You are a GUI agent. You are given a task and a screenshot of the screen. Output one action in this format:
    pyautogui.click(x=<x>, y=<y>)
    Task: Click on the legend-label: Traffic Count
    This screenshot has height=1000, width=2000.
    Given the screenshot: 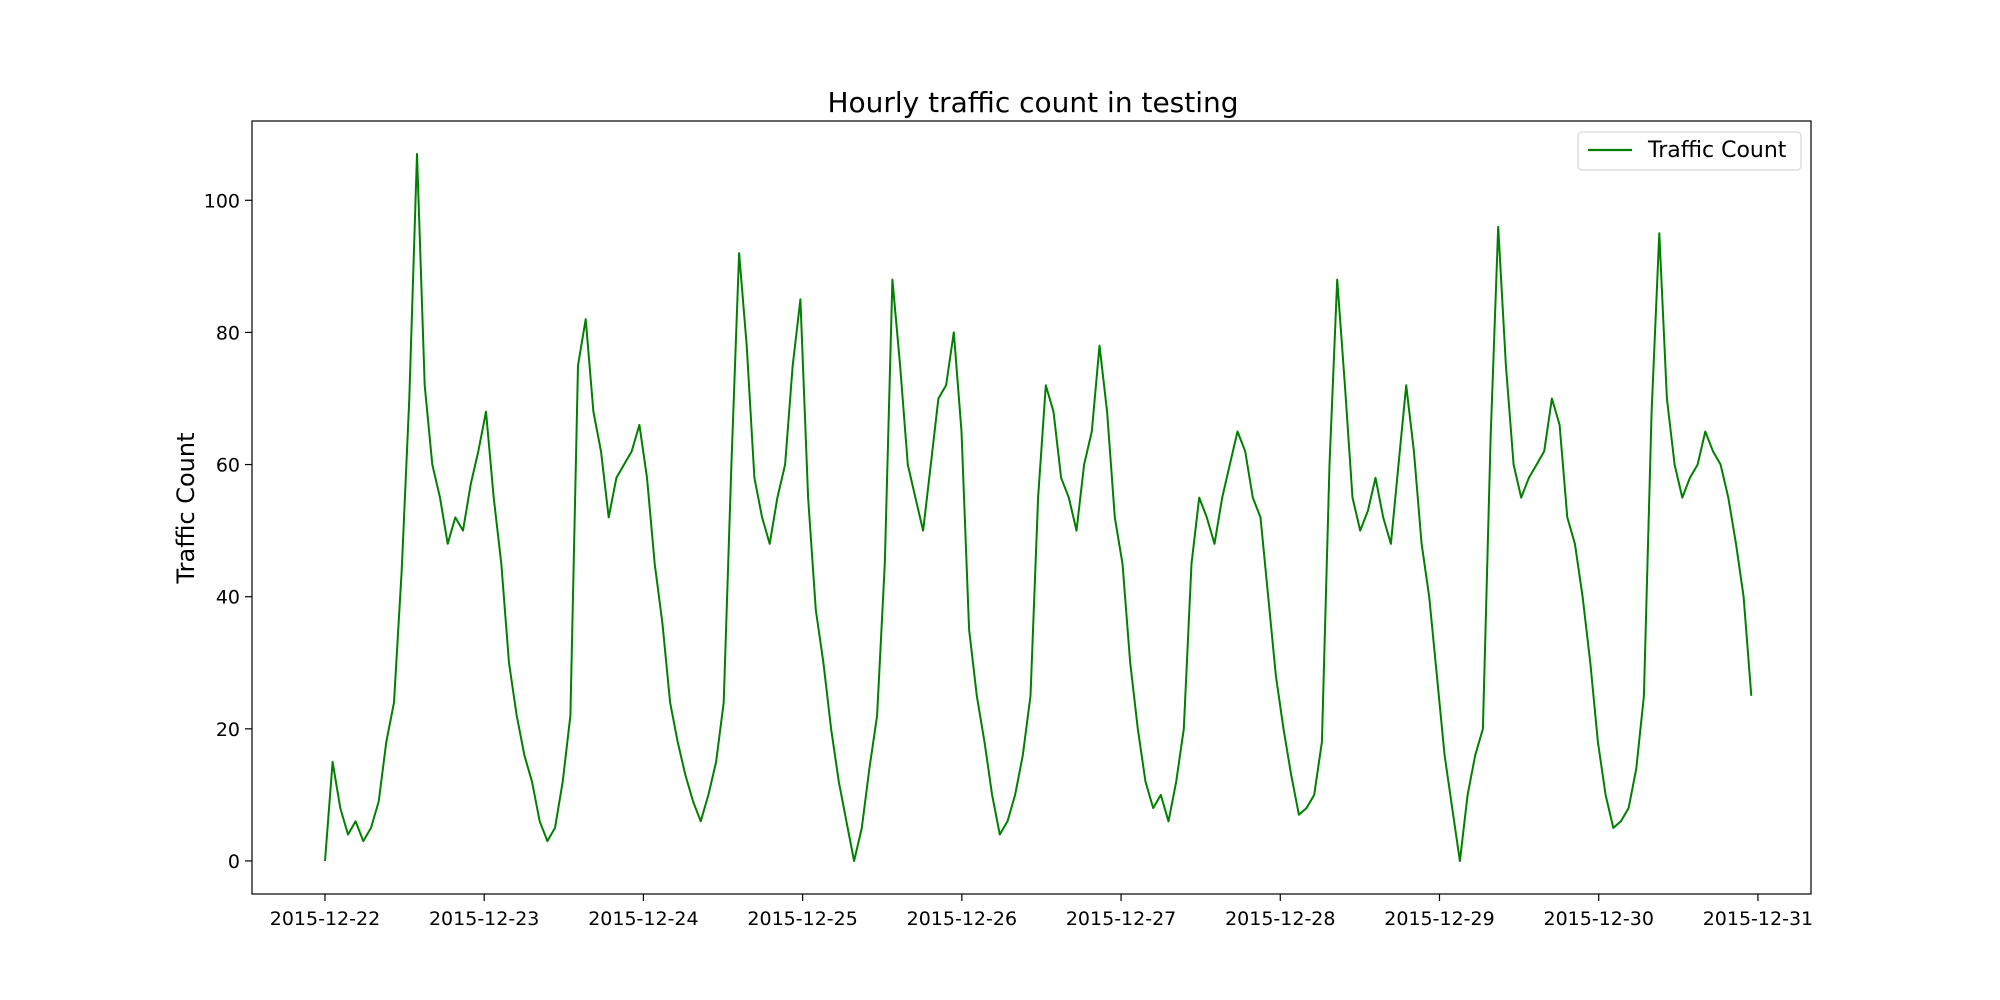 What is the action you would take?
    pyautogui.click(x=1717, y=150)
    